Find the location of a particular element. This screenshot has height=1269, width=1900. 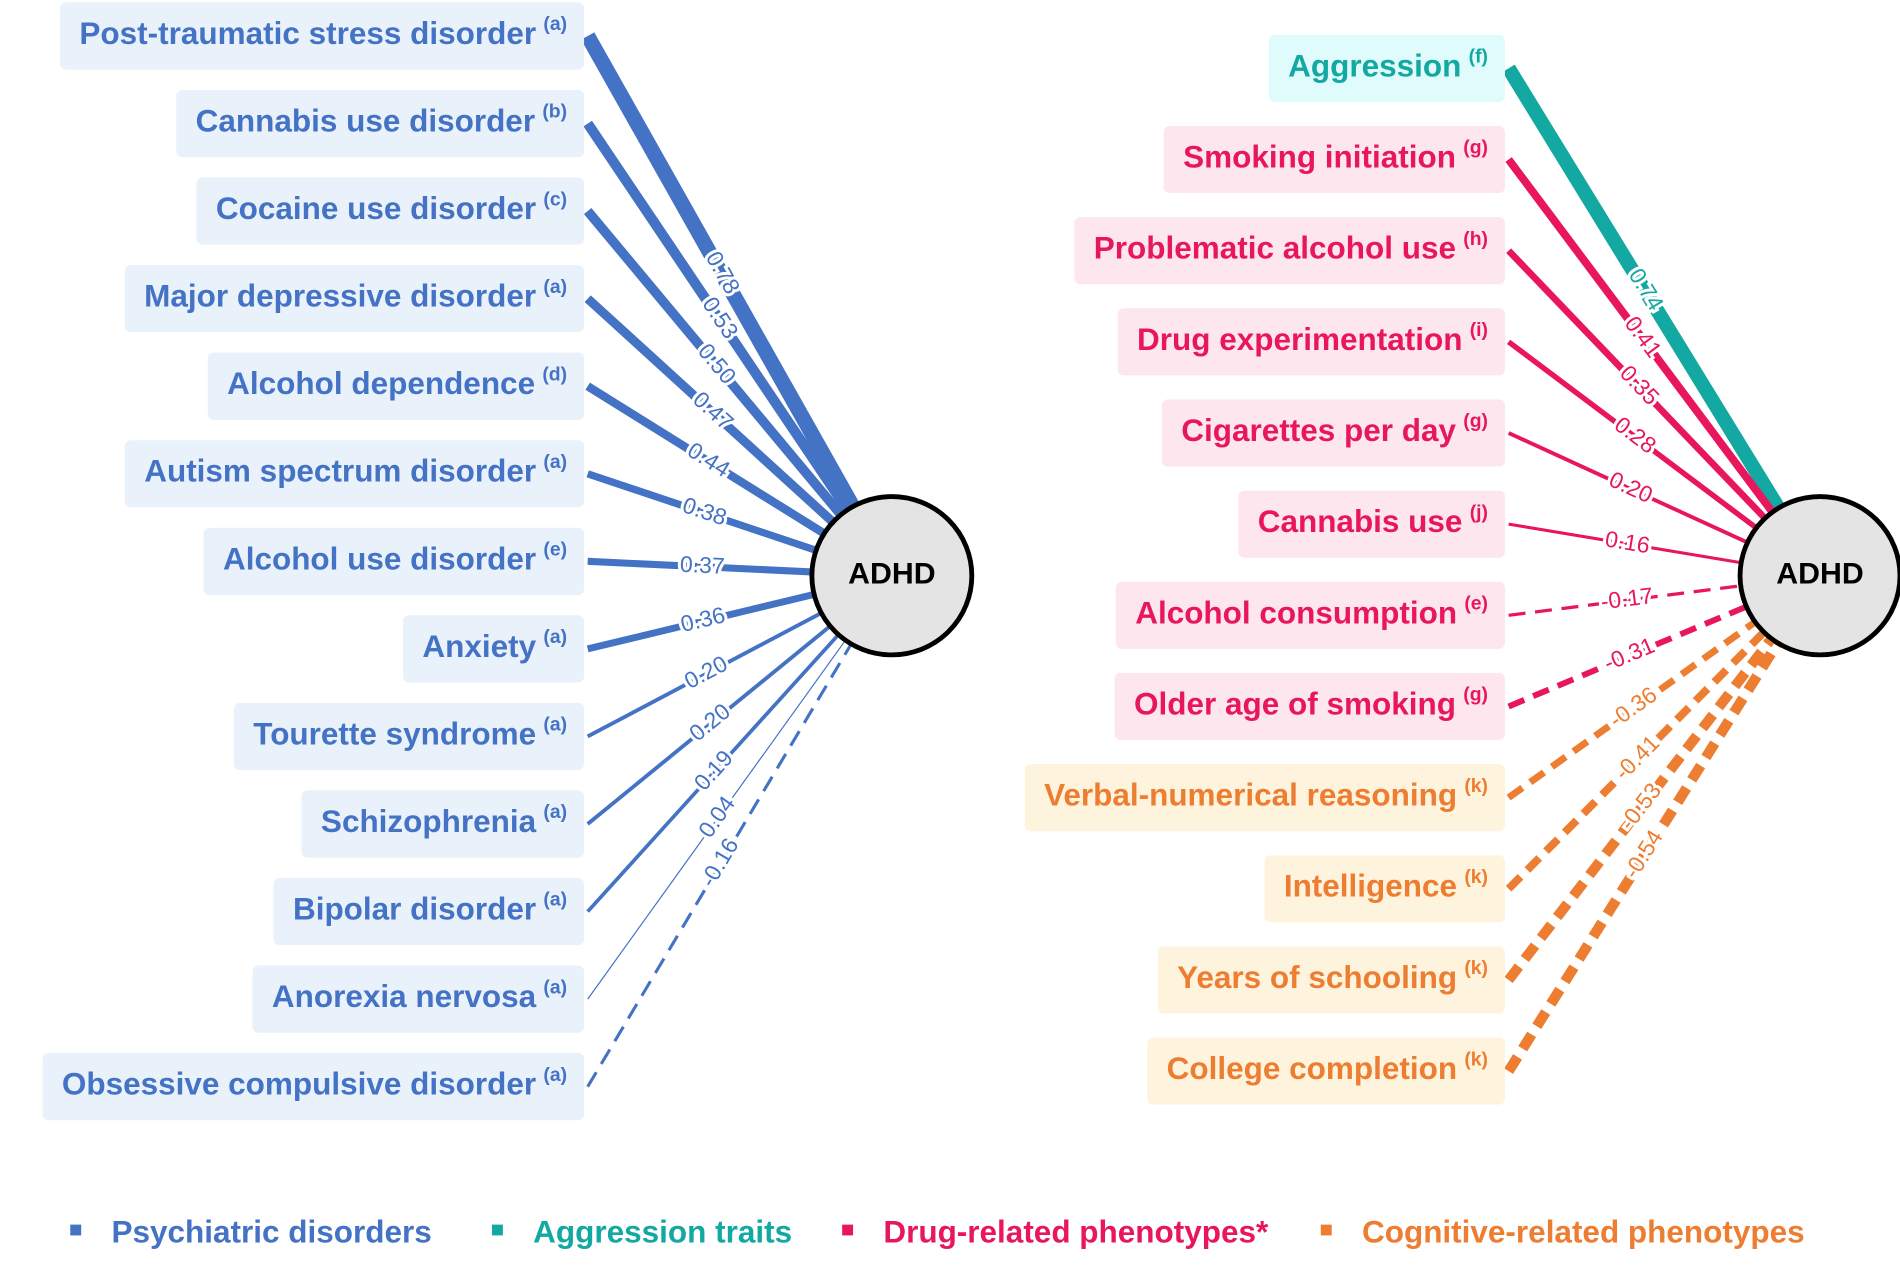

node-label: Aggression (f) is located at coordinates (1388, 65).